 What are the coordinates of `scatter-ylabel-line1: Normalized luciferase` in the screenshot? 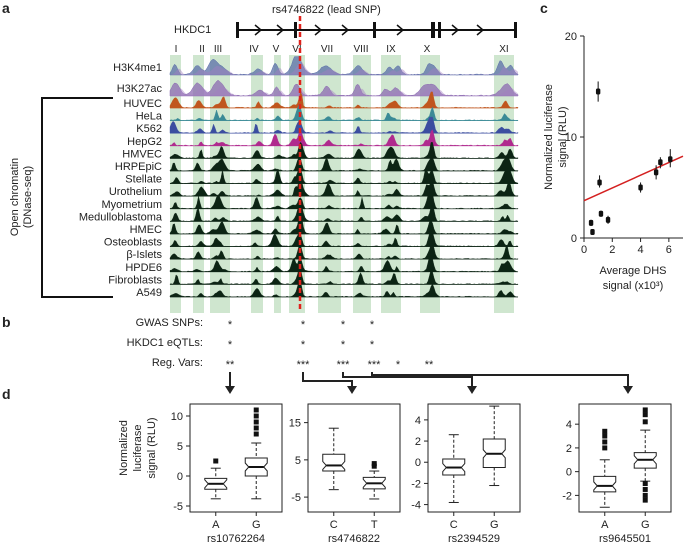 It's located at (549, 137).